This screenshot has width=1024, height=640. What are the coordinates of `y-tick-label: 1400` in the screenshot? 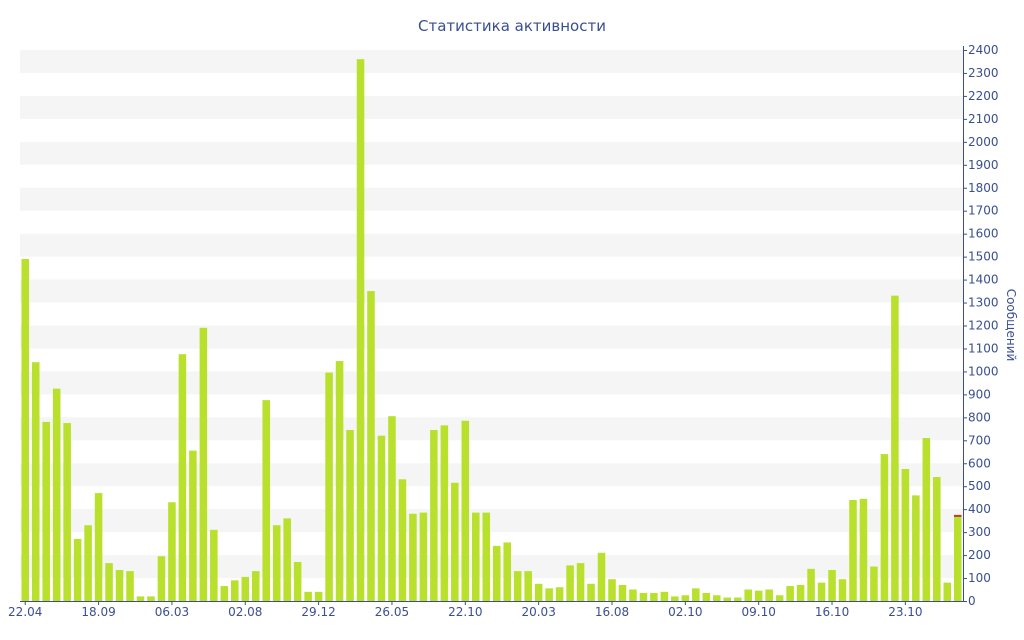 It's located at (983, 280).